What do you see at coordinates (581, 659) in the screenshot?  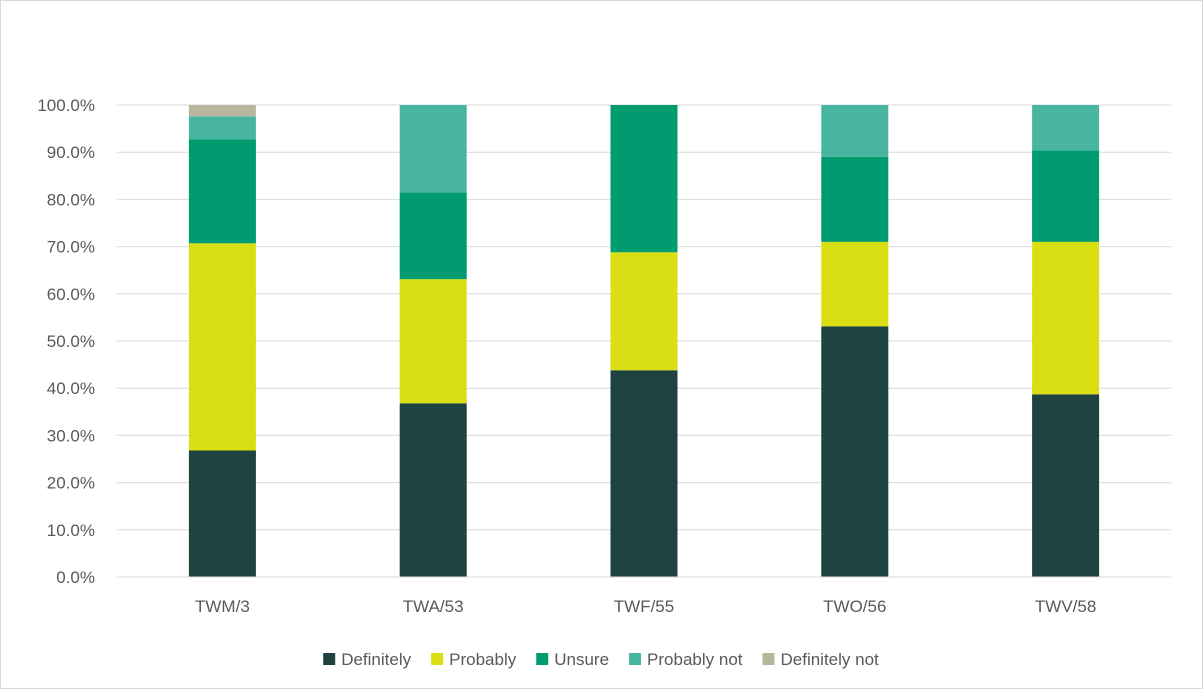 I see `legend-label: Unsure` at bounding box center [581, 659].